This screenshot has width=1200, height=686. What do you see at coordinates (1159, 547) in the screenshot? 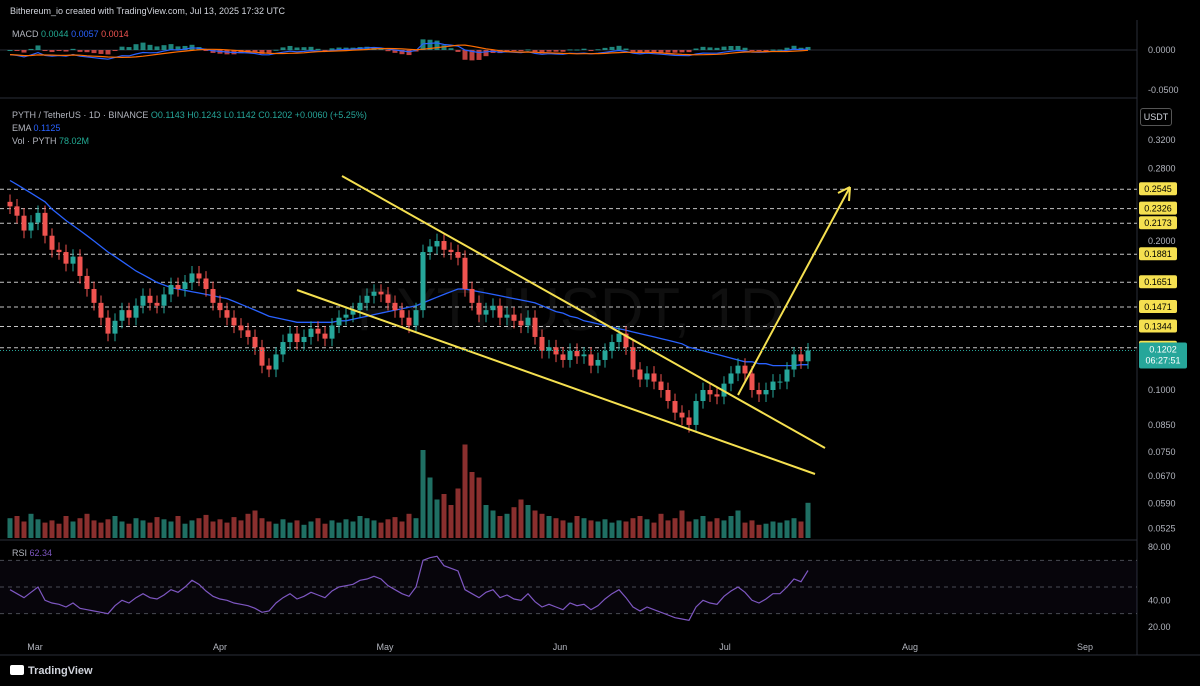
I see `rsi-tick-label: 80.00` at bounding box center [1159, 547].